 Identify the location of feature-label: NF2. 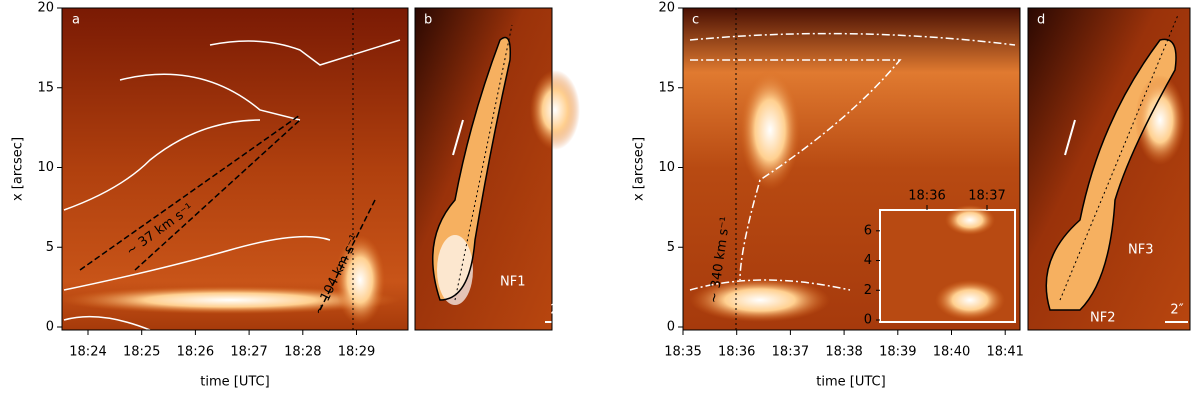
(1102, 318).